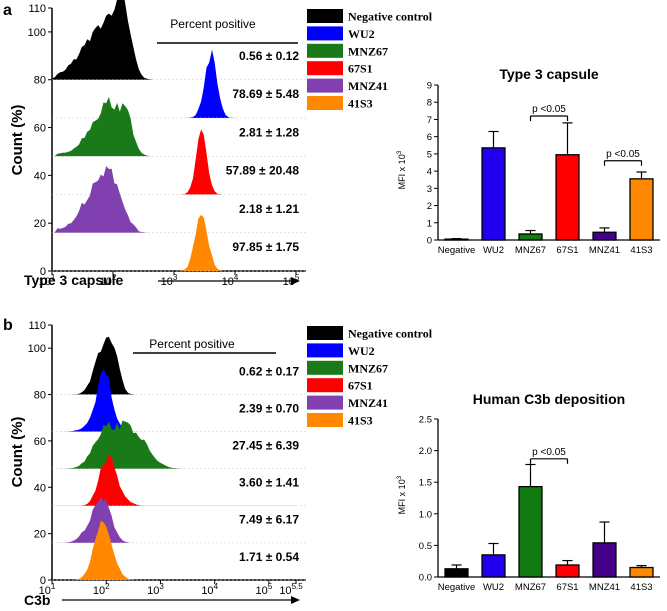 This screenshot has height=611, width=667. Describe the element at coordinates (155, 589) in the screenshot. I see `x-tick-label: 10³` at that location.